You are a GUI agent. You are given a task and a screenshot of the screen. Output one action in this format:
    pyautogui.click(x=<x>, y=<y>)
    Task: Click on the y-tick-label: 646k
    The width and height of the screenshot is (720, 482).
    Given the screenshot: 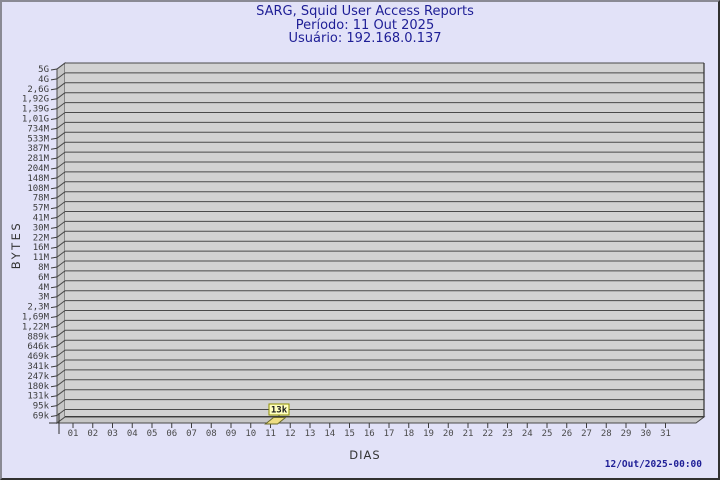 What is the action you would take?
    pyautogui.click(x=38, y=347)
    